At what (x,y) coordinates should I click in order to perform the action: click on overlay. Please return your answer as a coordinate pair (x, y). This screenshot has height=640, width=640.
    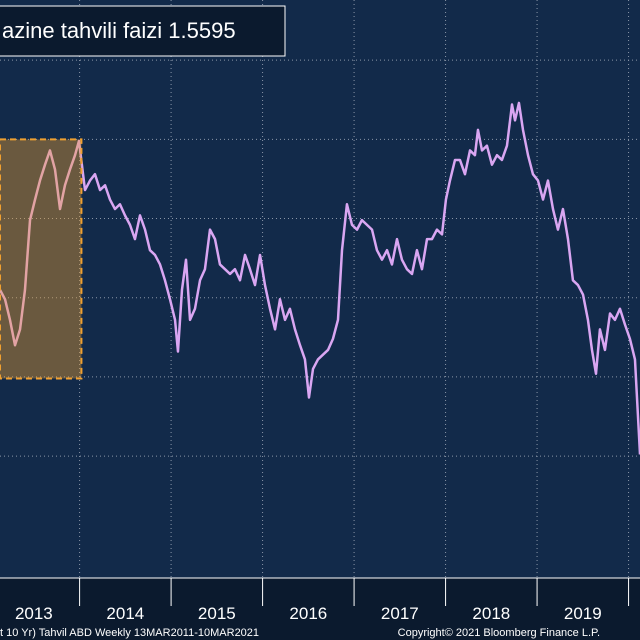
    Looking at the image, I should click on (41, 259).